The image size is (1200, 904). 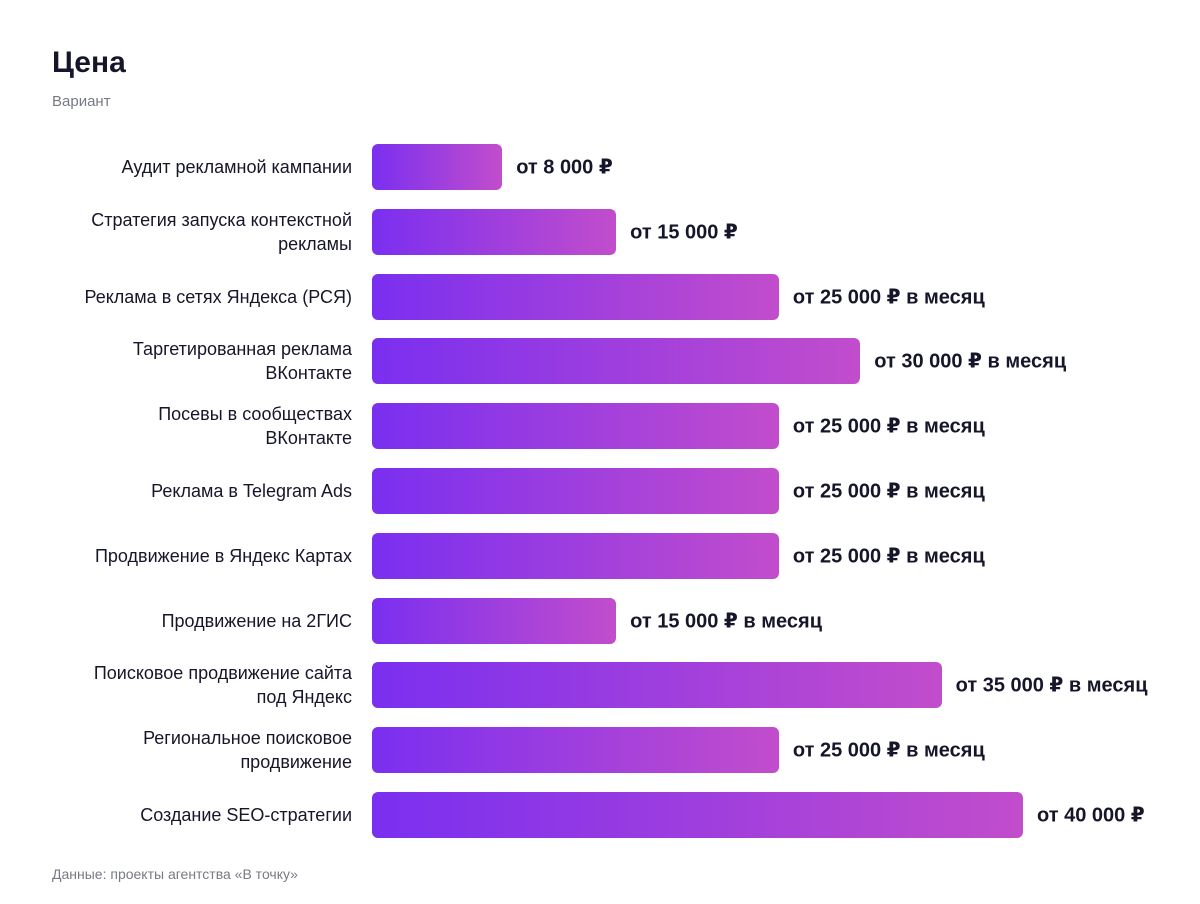 What do you see at coordinates (251, 491) in the screenshot?
I see `category-label: Реклама в Telegram Ads` at bounding box center [251, 491].